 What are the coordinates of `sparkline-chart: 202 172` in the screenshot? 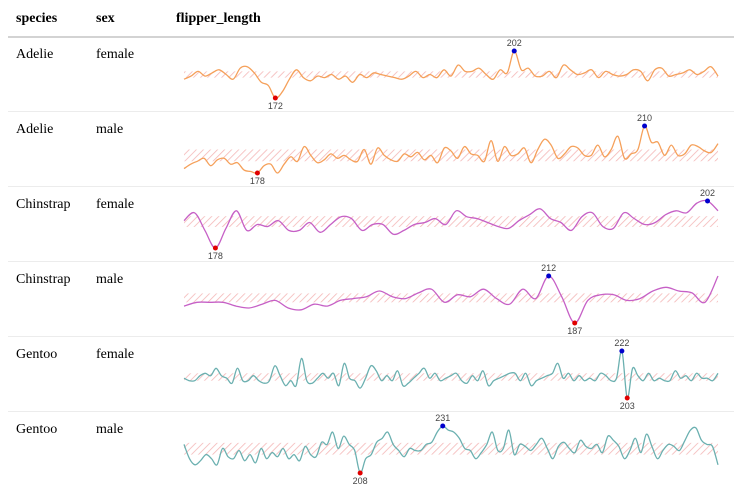 It's located at (451, 74).